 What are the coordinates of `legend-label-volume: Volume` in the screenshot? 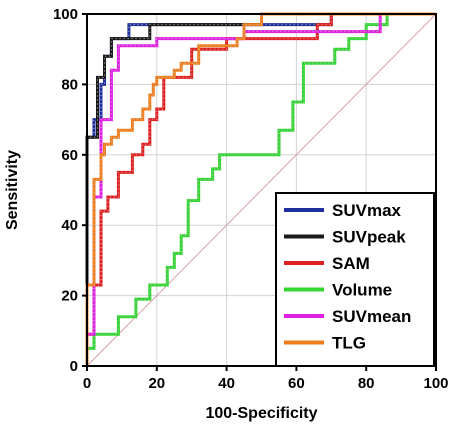 It's located at (362, 290).